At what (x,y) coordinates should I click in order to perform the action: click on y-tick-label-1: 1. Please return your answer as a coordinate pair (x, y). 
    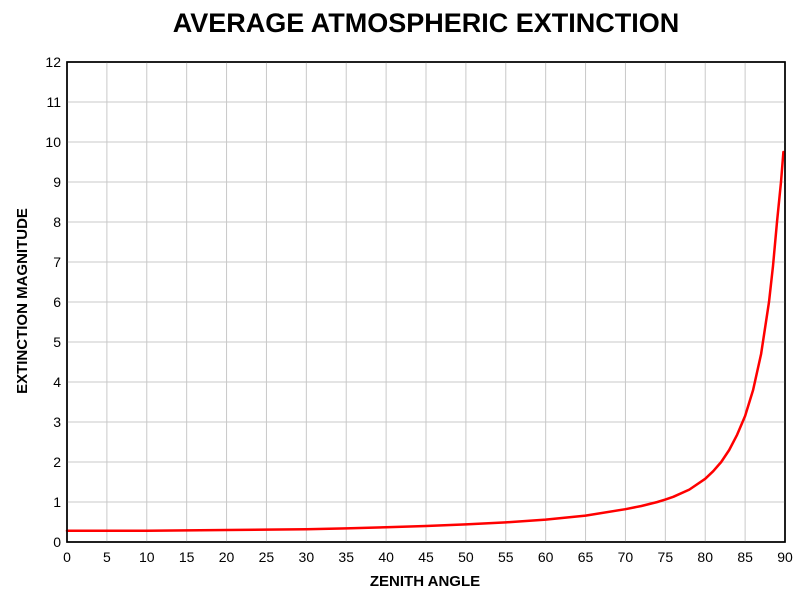
    Looking at the image, I should click on (57, 502).